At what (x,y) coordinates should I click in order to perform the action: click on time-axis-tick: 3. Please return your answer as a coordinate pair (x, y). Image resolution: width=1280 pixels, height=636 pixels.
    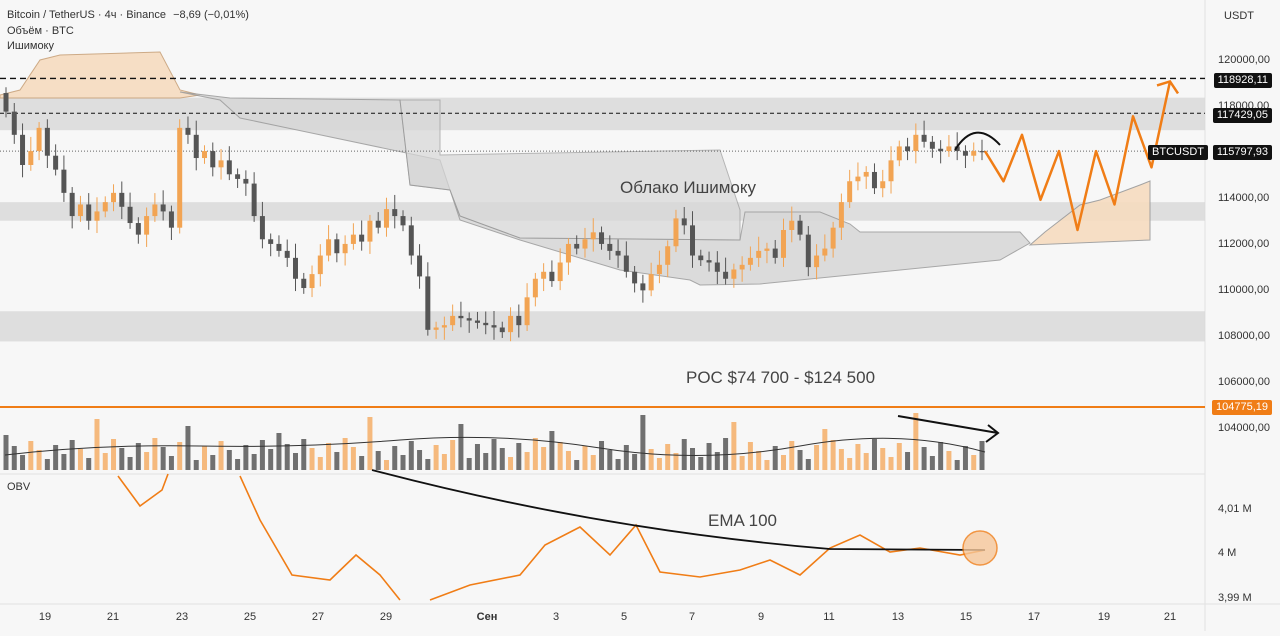
    Looking at the image, I should click on (556, 617).